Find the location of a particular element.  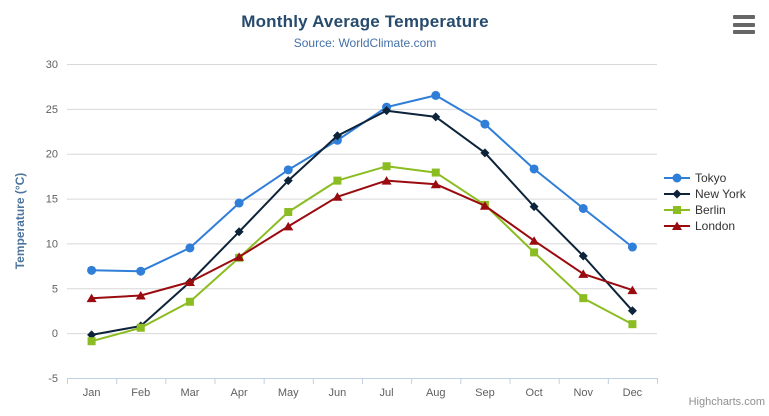

legend-item-london: London is located at coordinates (705, 226).